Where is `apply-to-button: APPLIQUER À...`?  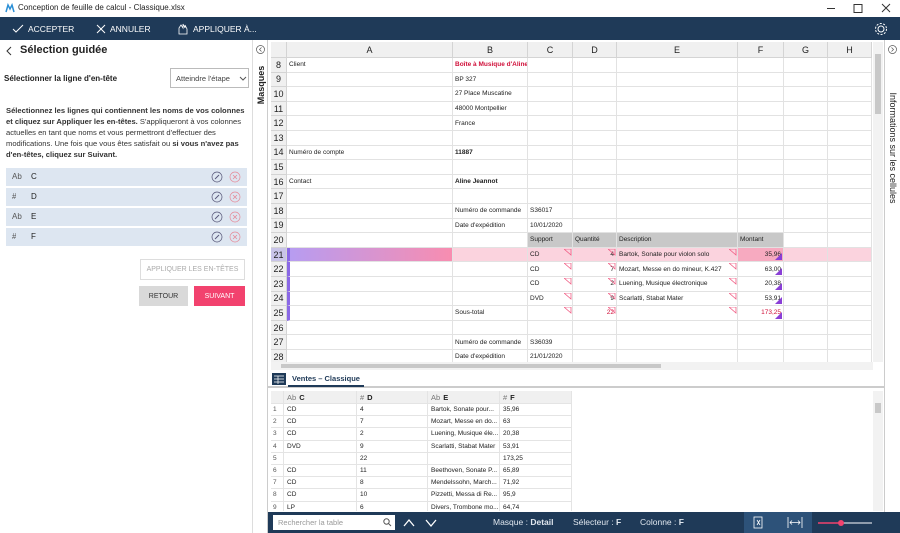 apply-to-button: APPLIQUER À... is located at coordinates (225, 29).